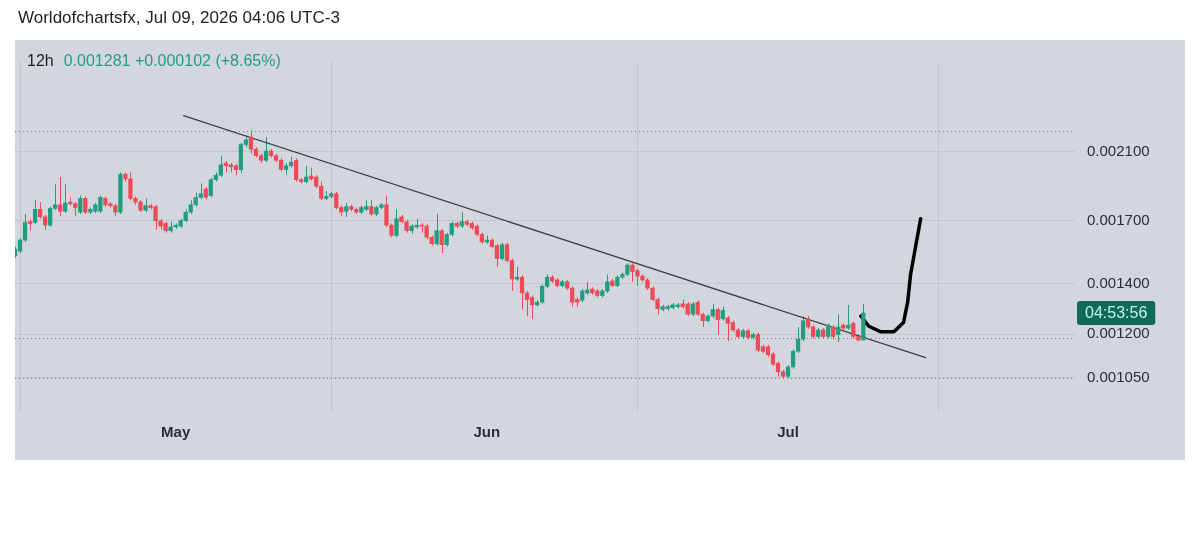 Image resolution: width=1200 pixels, height=548 pixels. I want to click on x-tick-label: Jul, so click(788, 432).